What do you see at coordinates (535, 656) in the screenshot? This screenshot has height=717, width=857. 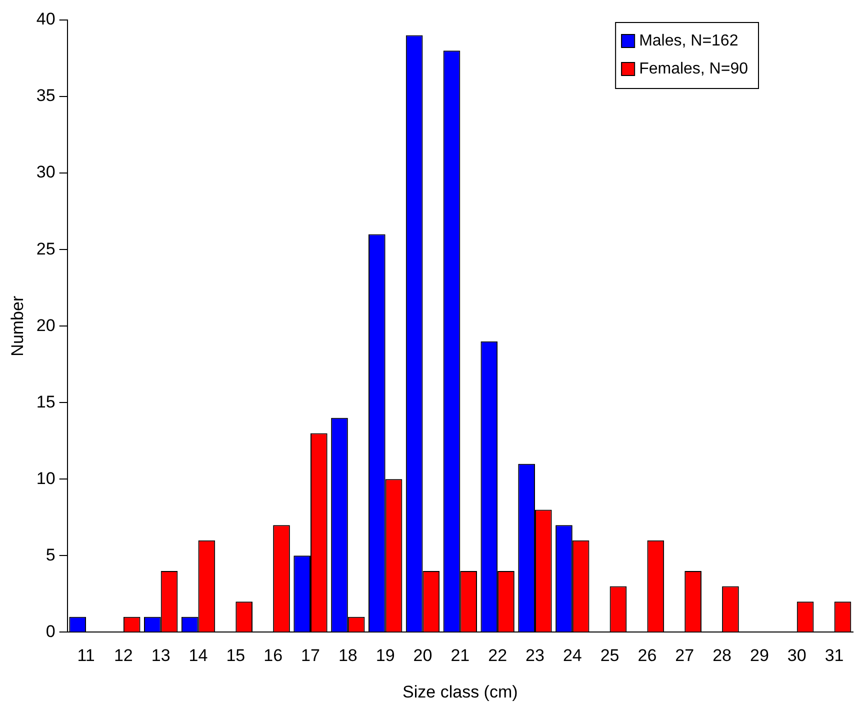 I see `x-tick-label: 23` at bounding box center [535, 656].